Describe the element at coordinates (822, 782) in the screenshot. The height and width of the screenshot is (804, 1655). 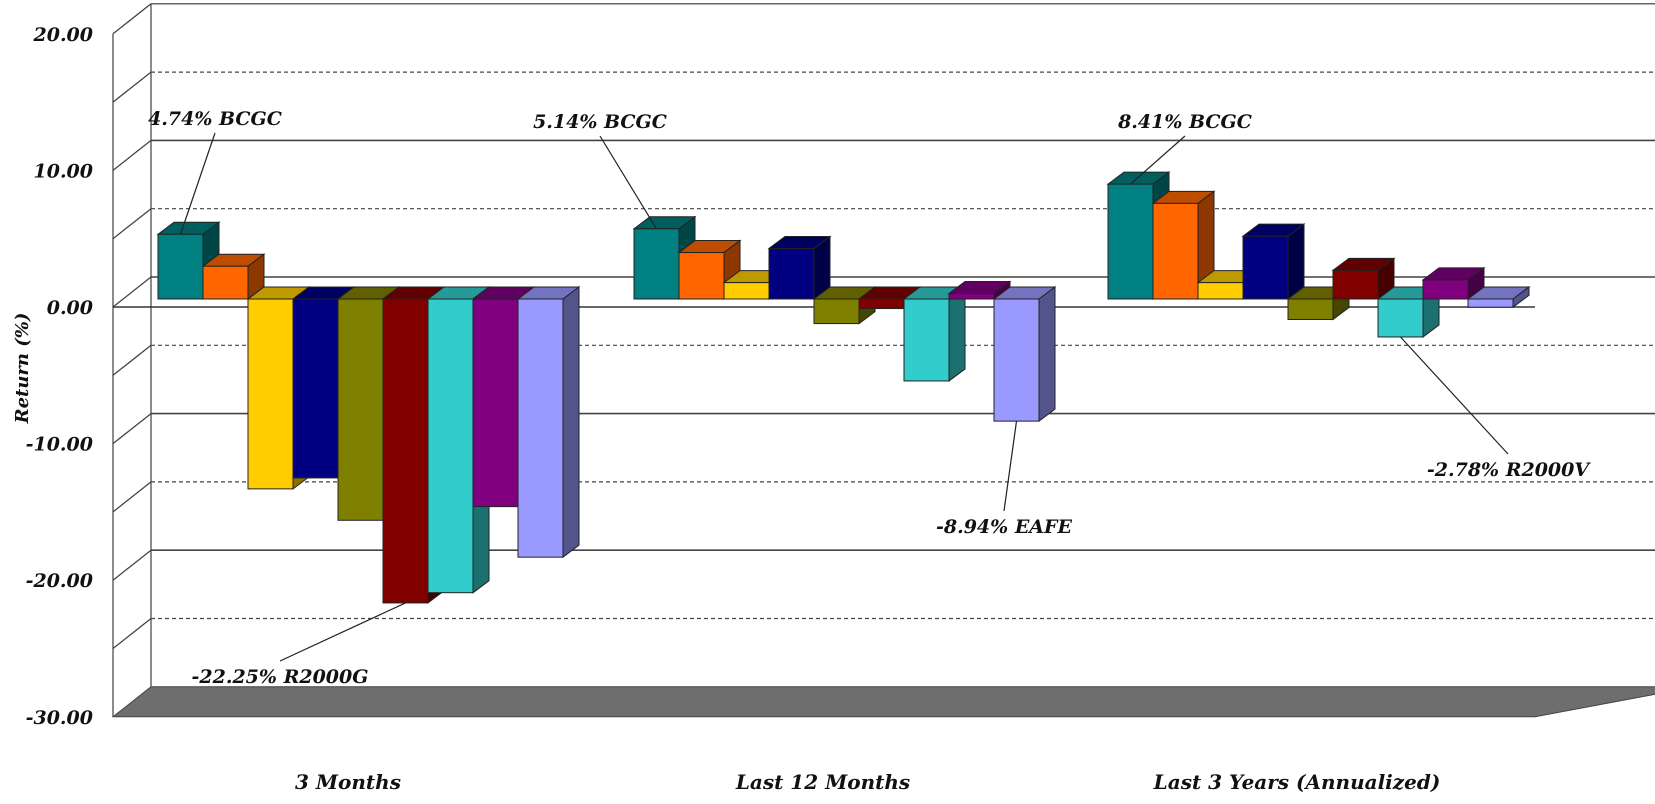
I see `category-label: Last 12 Months` at that location.